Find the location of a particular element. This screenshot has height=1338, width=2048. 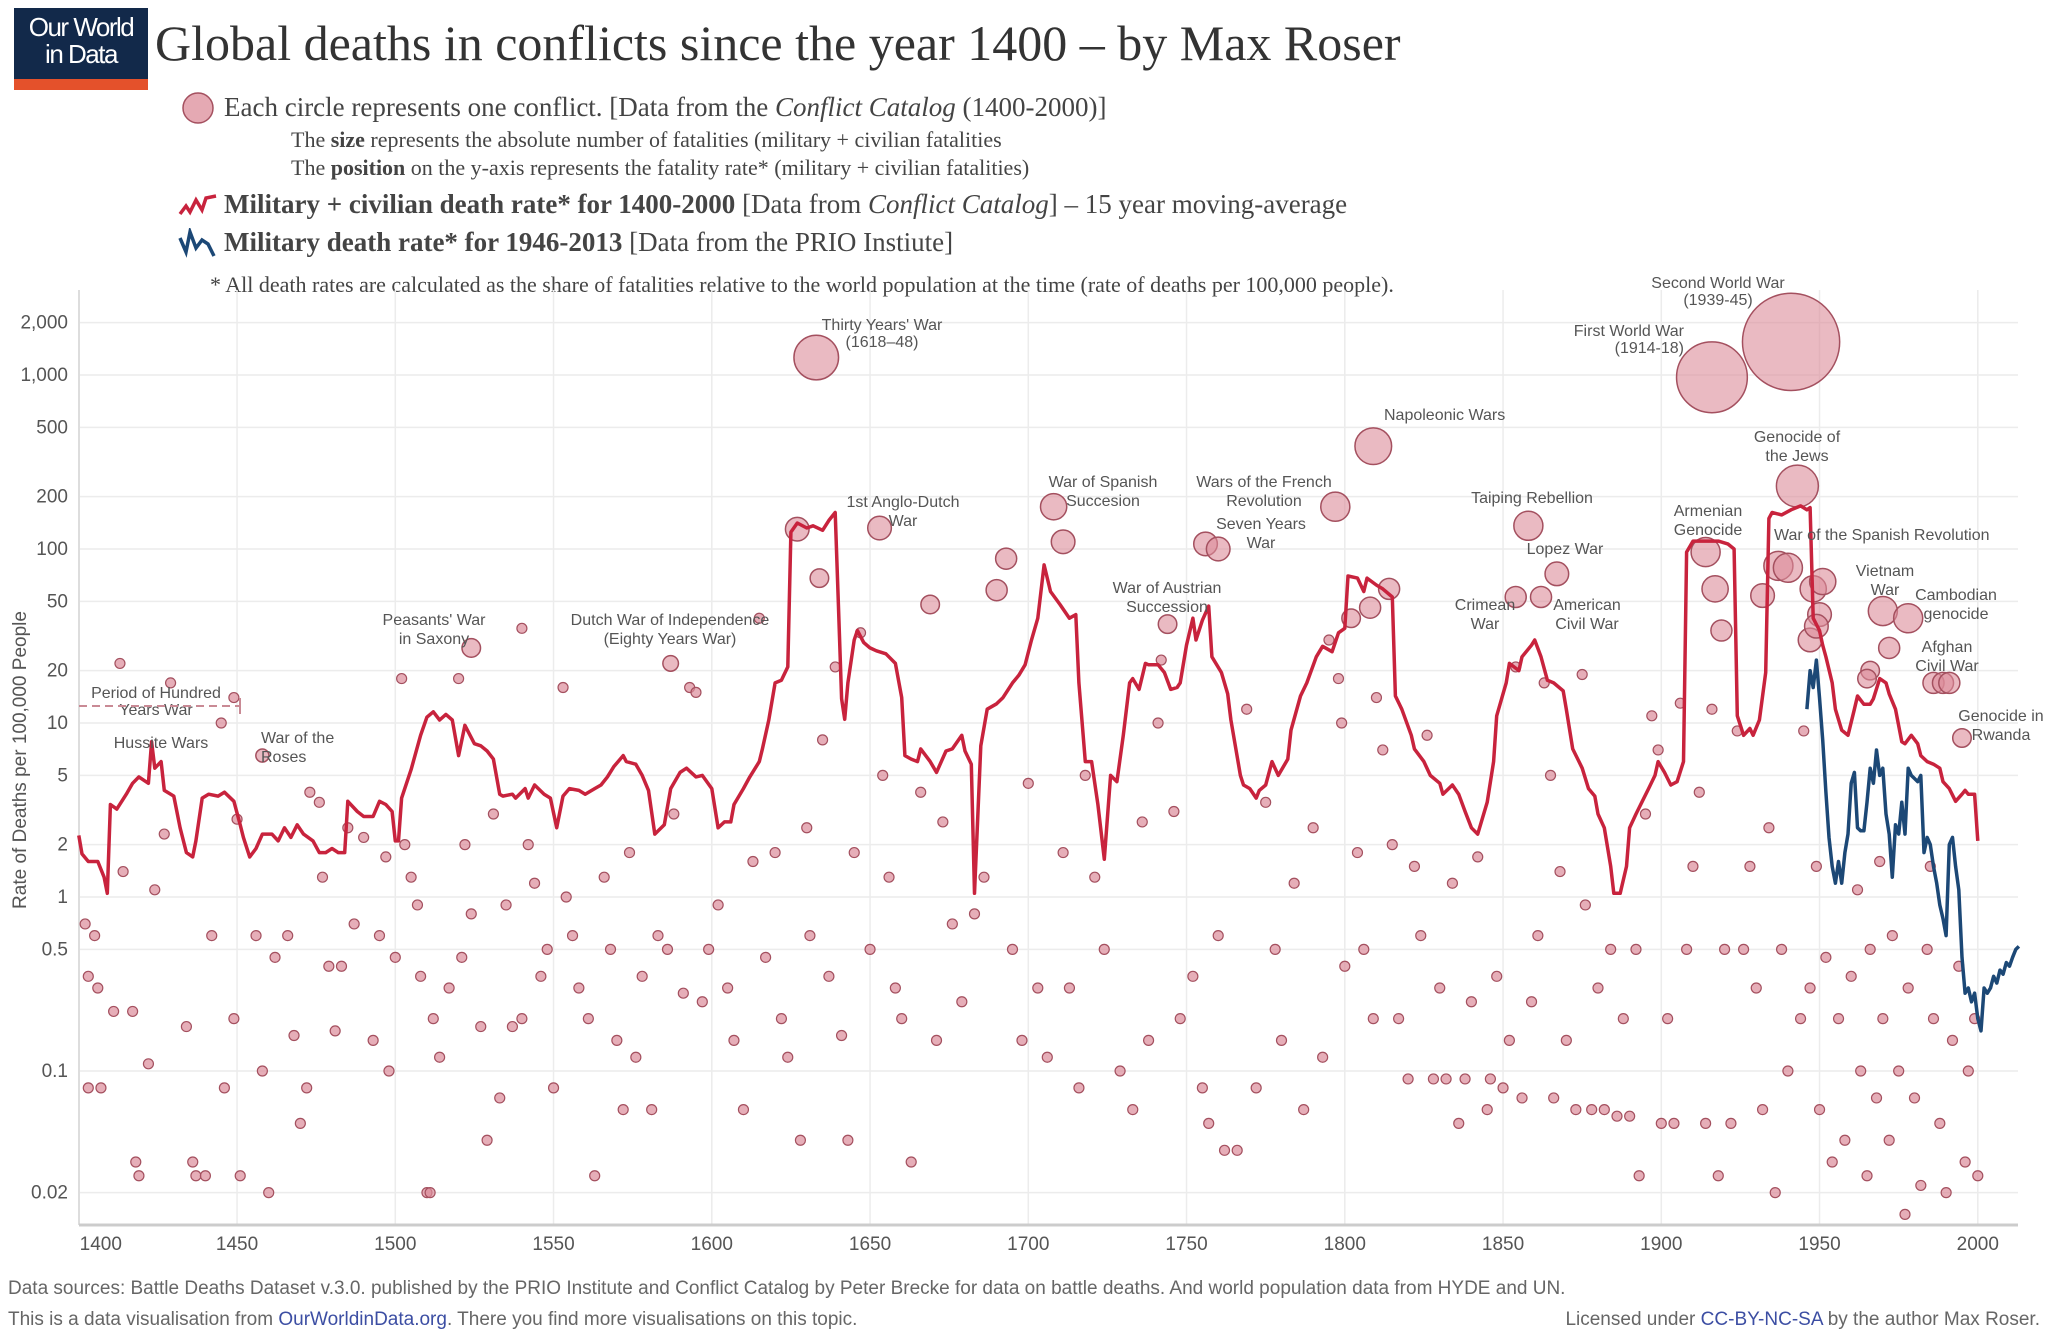

annotation-label: War is located at coordinates (1885, 590).